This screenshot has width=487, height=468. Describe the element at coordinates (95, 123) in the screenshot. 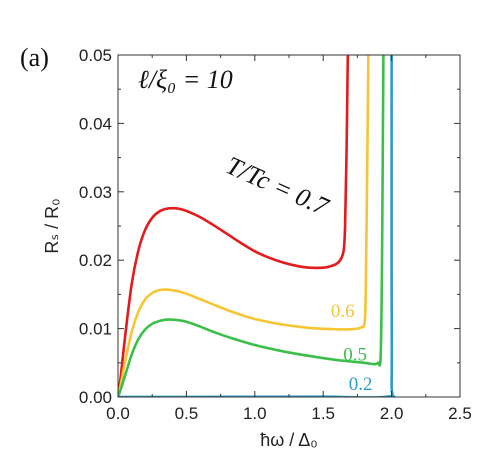

I see `y-tick-label: 0.04` at that location.